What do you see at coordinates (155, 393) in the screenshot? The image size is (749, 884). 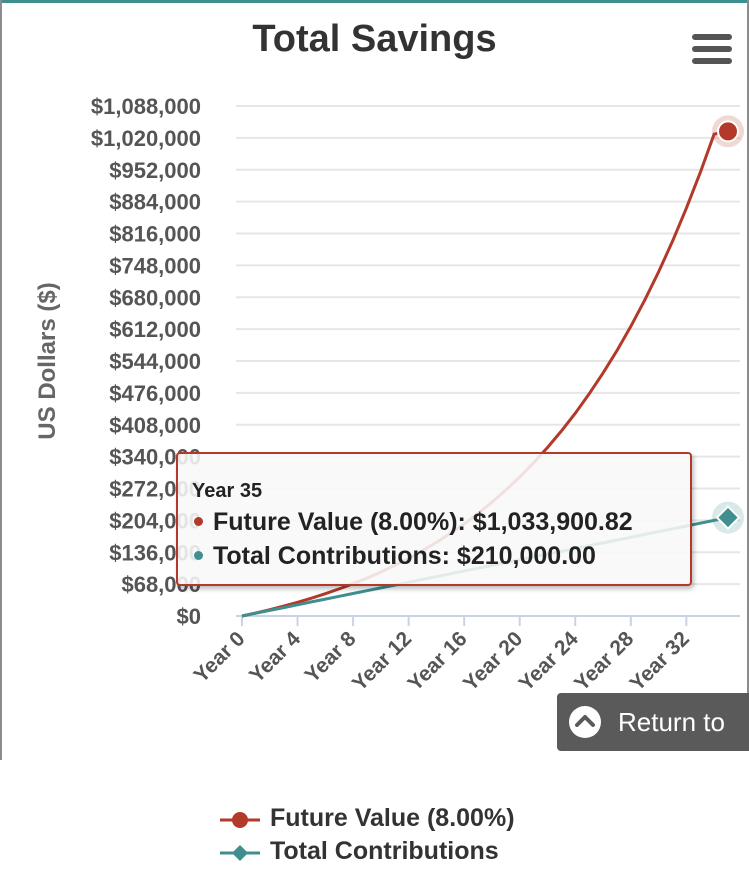 I see `y-tick-label: $476,000` at bounding box center [155, 393].